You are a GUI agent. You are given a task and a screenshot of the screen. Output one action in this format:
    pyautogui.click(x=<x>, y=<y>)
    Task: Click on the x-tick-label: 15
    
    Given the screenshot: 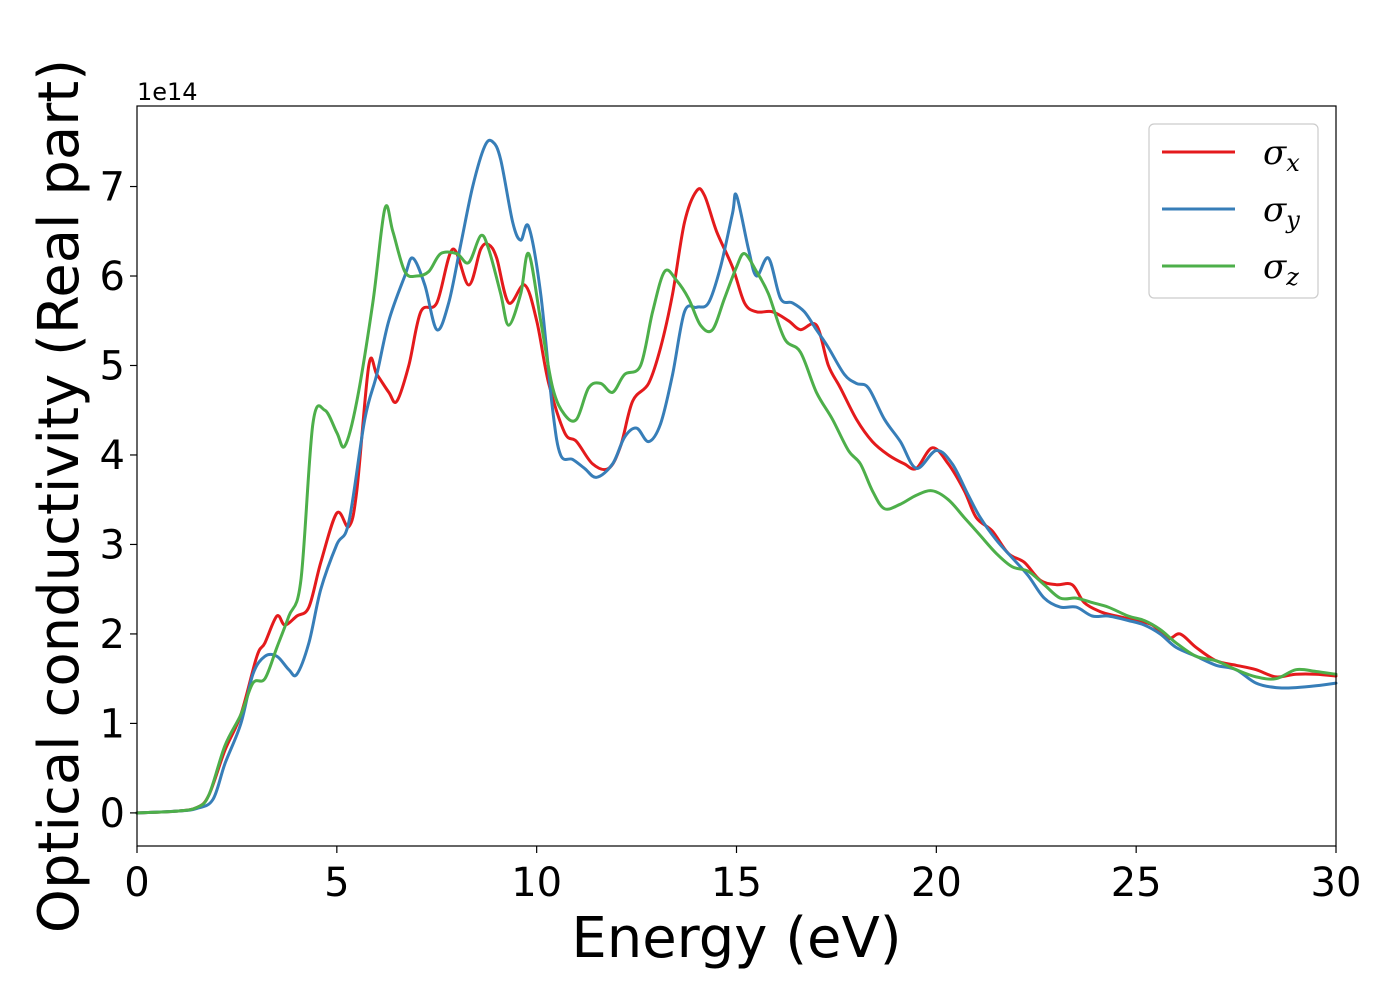 What is the action you would take?
    pyautogui.click(x=736, y=883)
    